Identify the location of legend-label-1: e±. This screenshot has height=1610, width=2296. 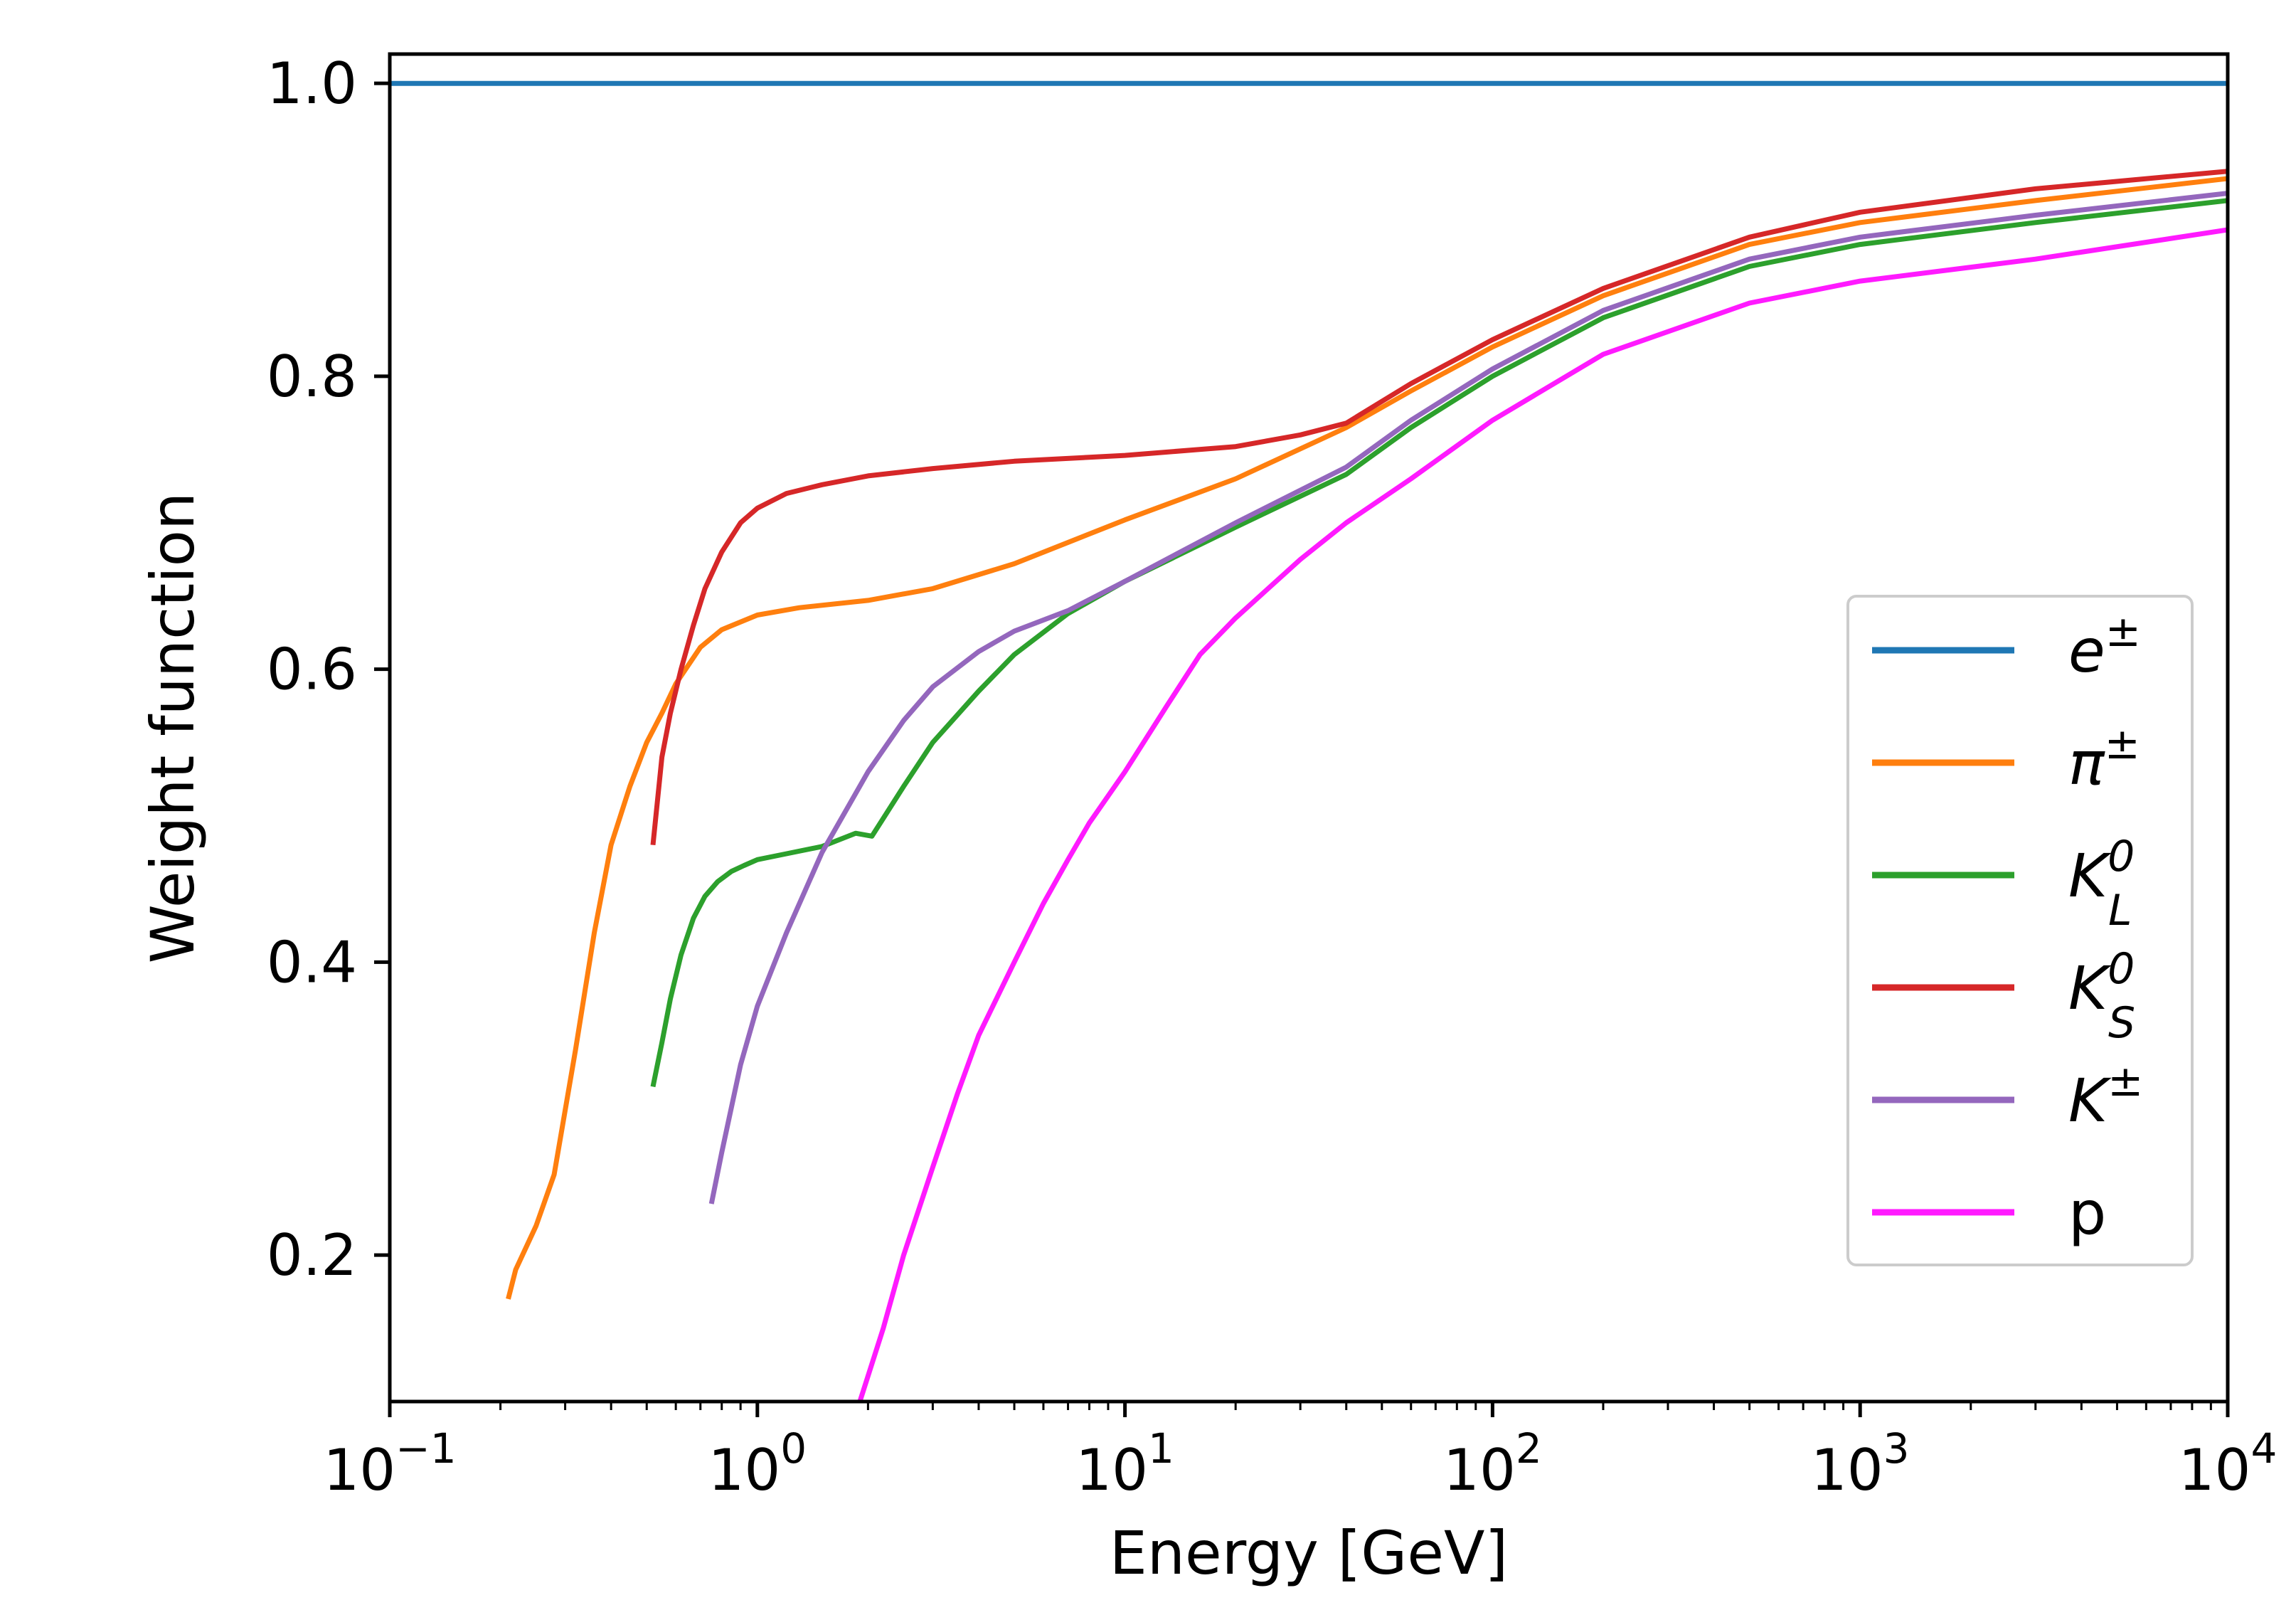
(2104, 646).